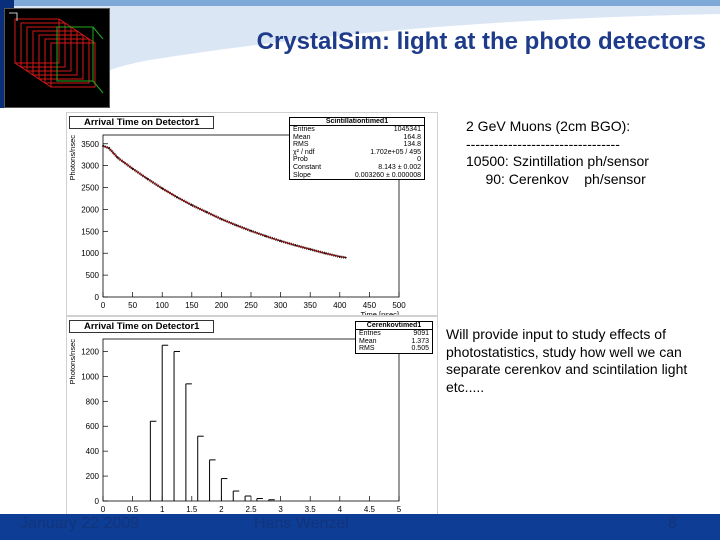  What do you see at coordinates (93, 451) in the screenshot?
I see `plot2-y-tick-label: 400` at bounding box center [93, 451].